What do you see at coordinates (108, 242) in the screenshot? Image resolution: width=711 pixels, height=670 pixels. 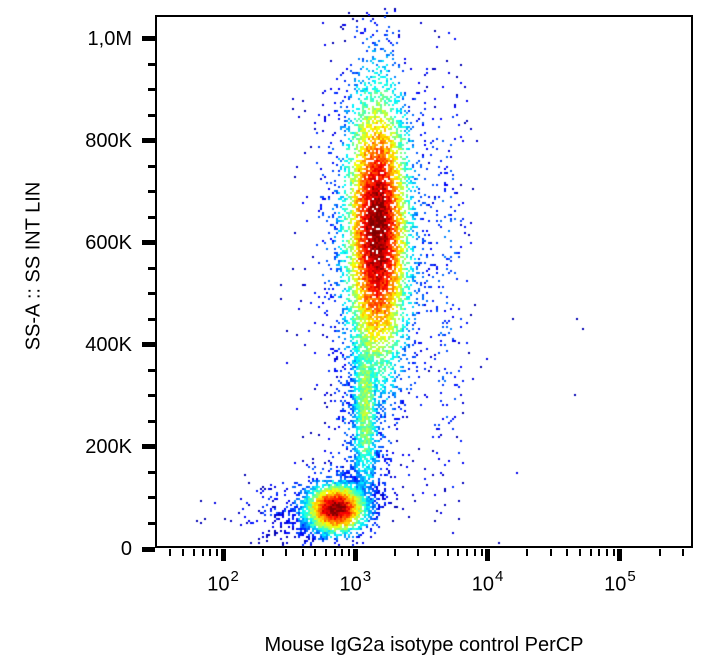 I see `y-axis-tick-label: 600K` at bounding box center [108, 242].